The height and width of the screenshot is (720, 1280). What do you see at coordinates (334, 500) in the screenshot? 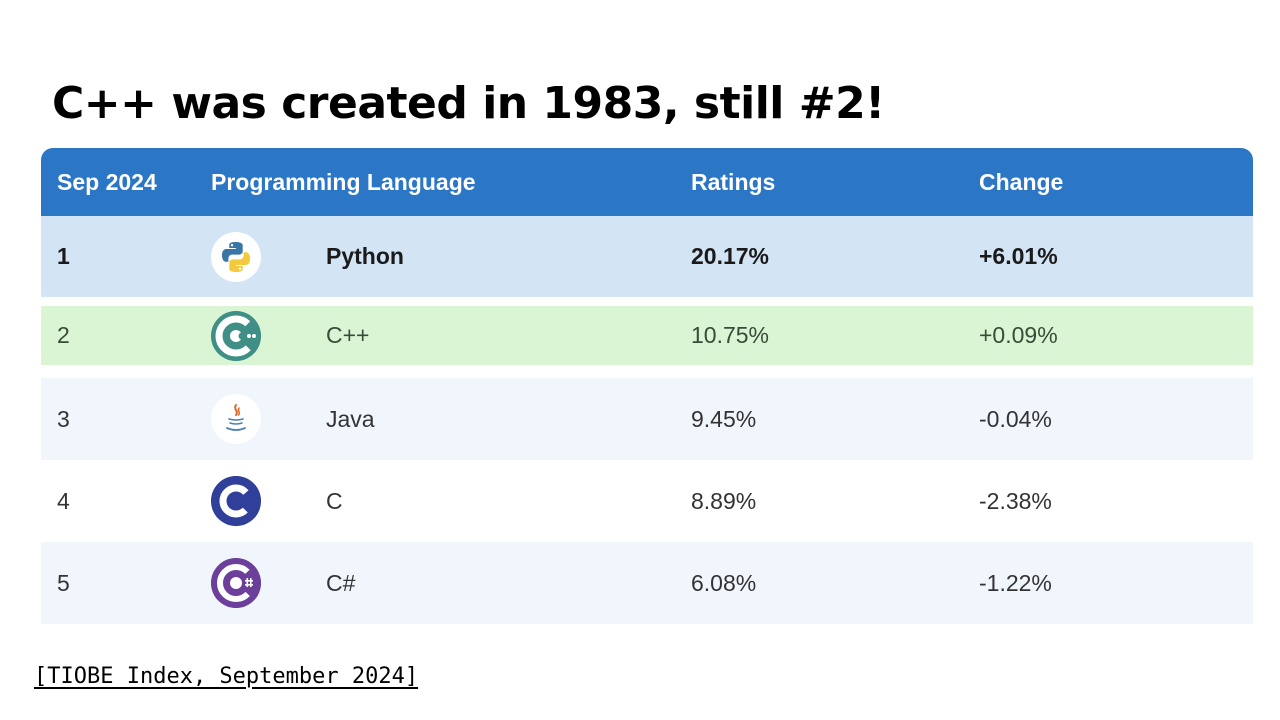
I see `row-language: C` at bounding box center [334, 500].